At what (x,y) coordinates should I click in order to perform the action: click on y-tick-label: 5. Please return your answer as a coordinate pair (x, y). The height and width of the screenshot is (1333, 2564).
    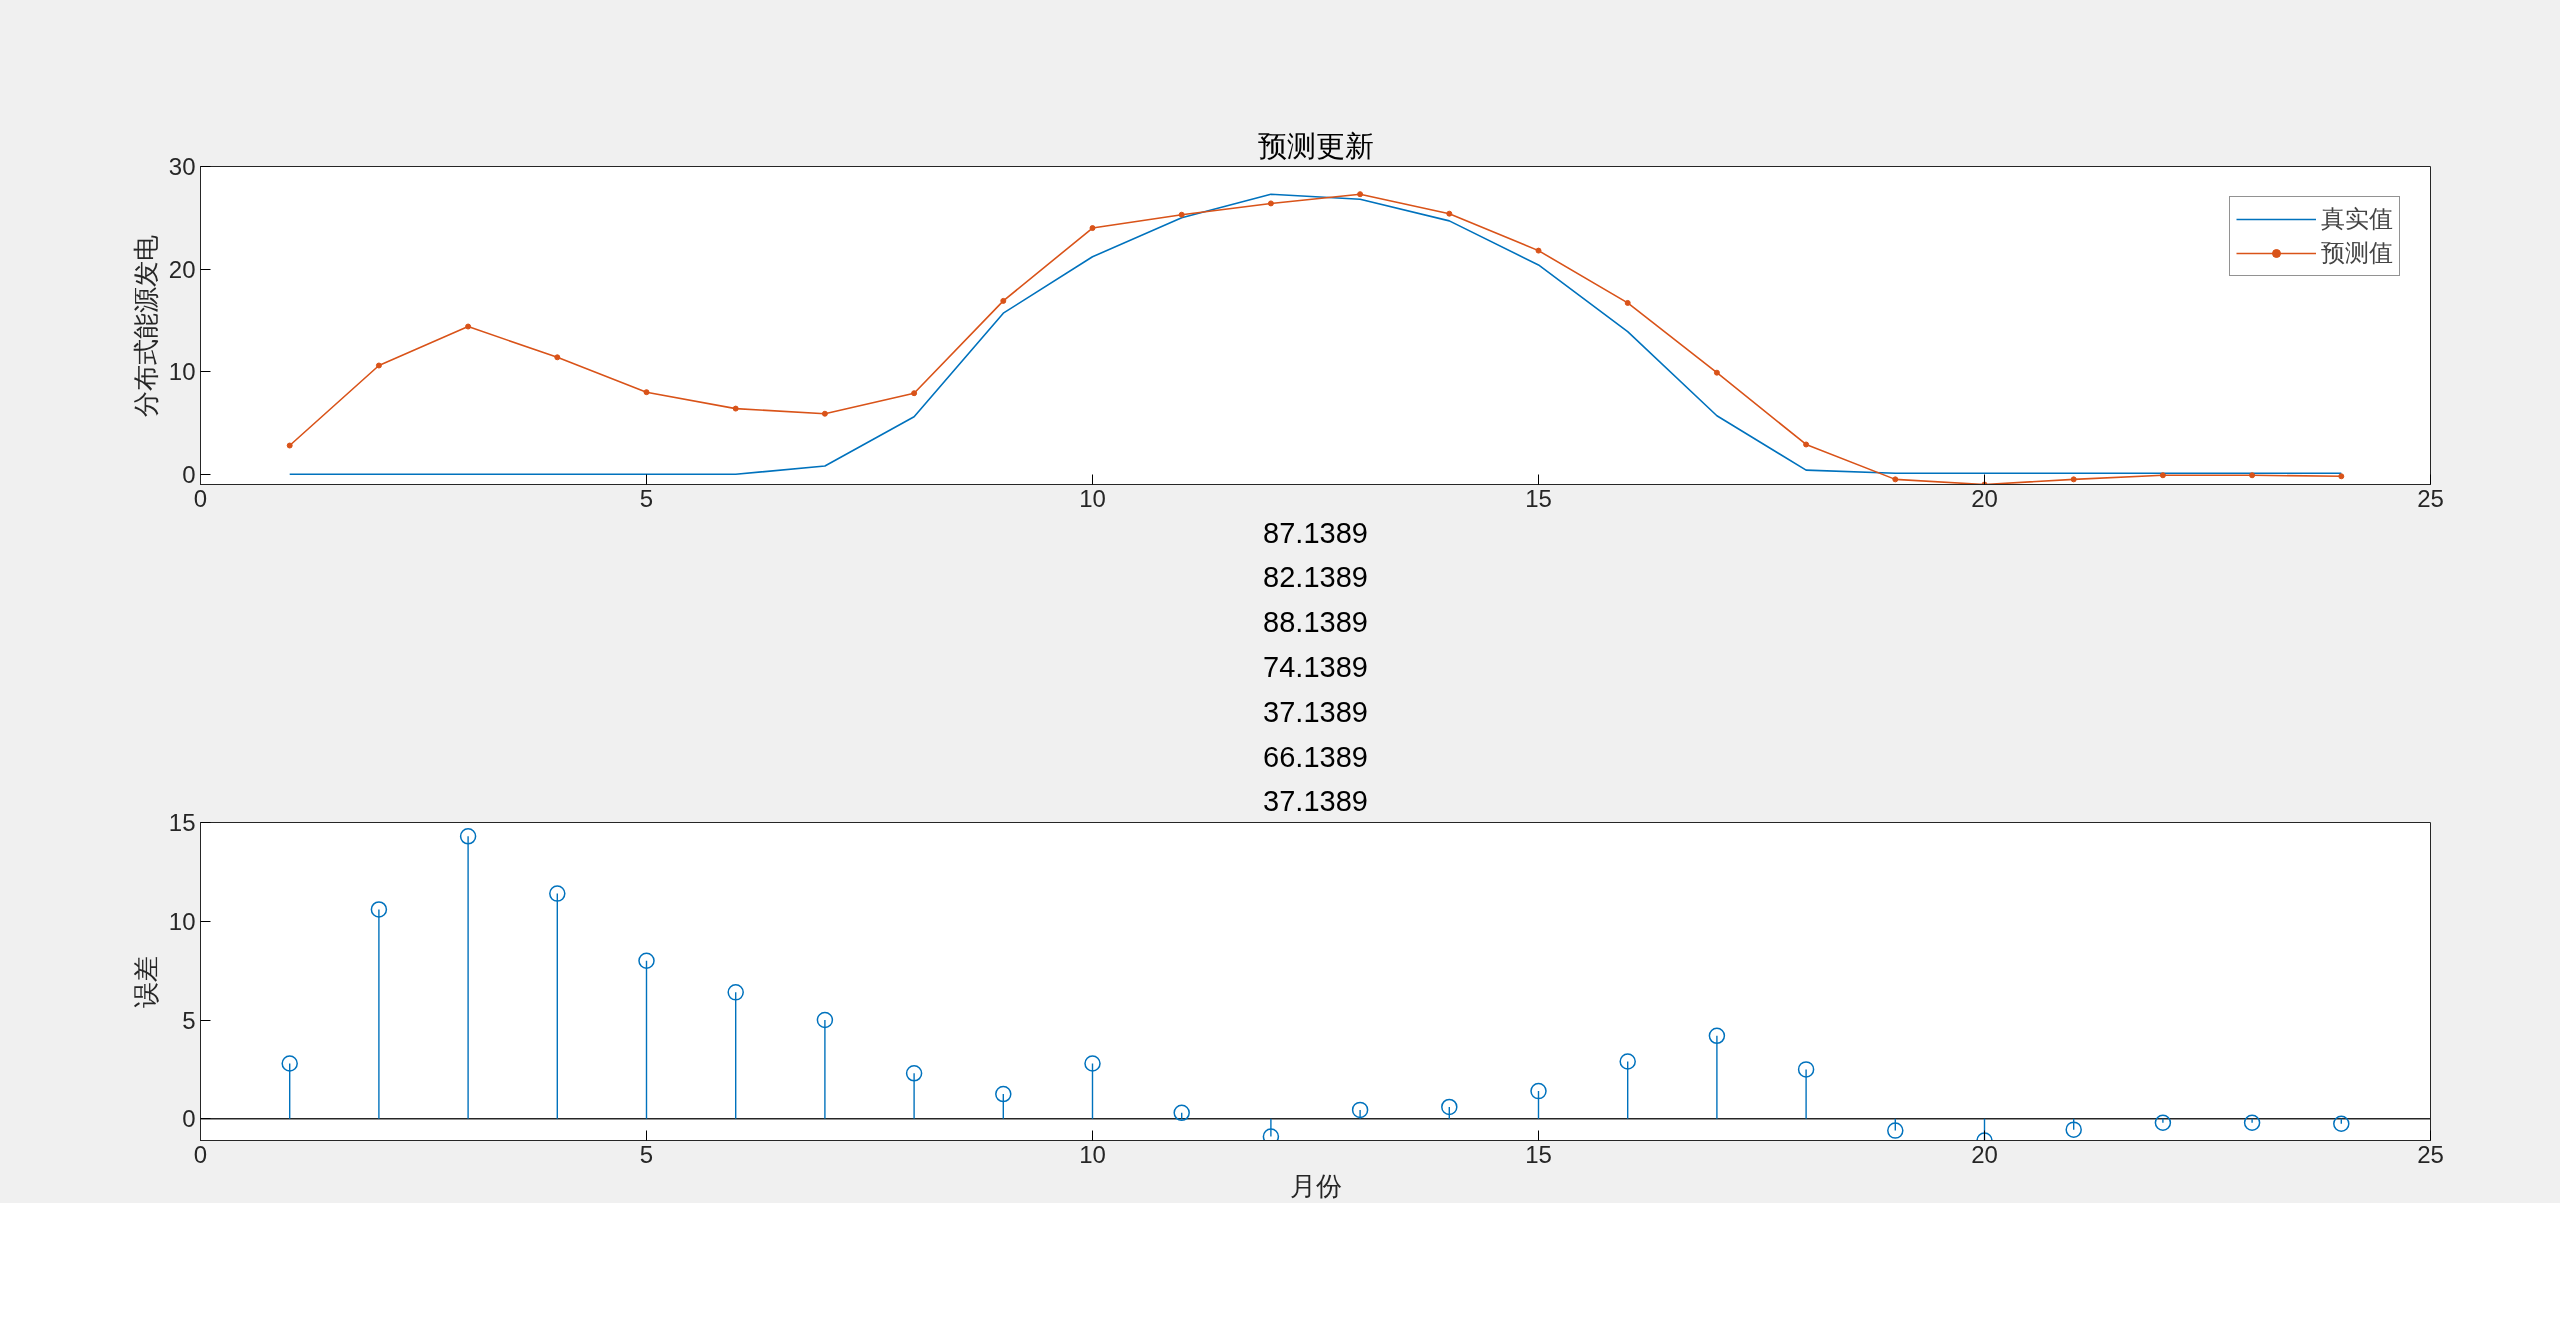
    Looking at the image, I should click on (189, 1020).